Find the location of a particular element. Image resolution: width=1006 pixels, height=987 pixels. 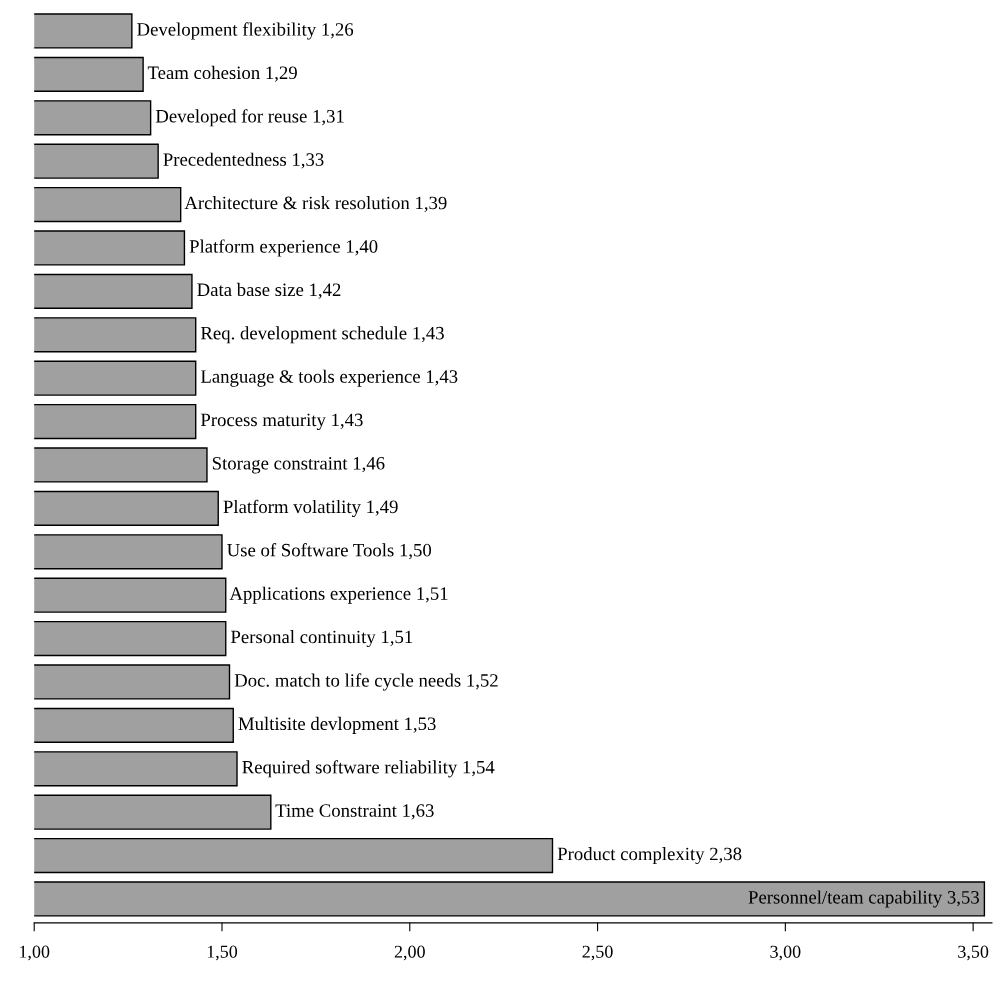

category-label: Personnel/team capability 3,53 is located at coordinates (863, 899).